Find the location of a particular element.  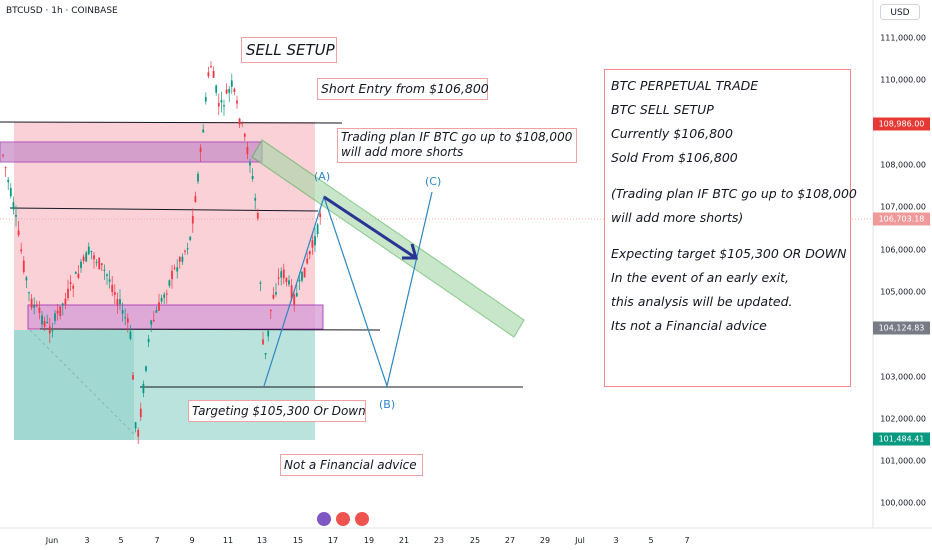

level-line-low is located at coordinates (210, 329).